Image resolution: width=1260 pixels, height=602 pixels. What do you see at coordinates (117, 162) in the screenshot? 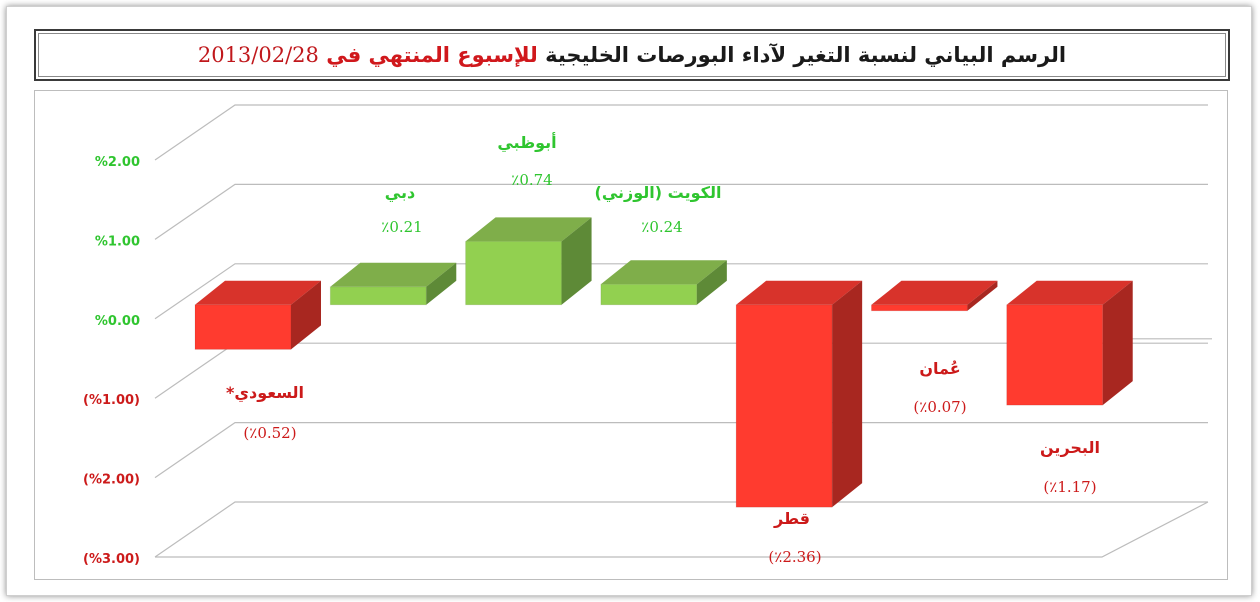
I see `y-tick-label: %2.00` at bounding box center [117, 162].